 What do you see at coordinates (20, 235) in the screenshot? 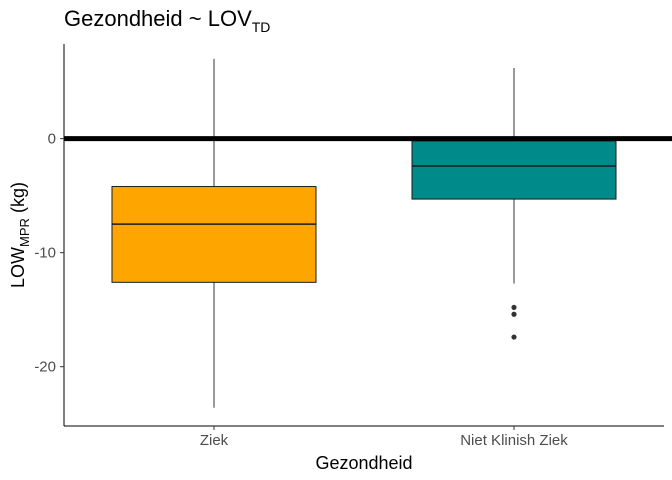
I see `y-axis-title: LOWMPR (kg)` at bounding box center [20, 235].